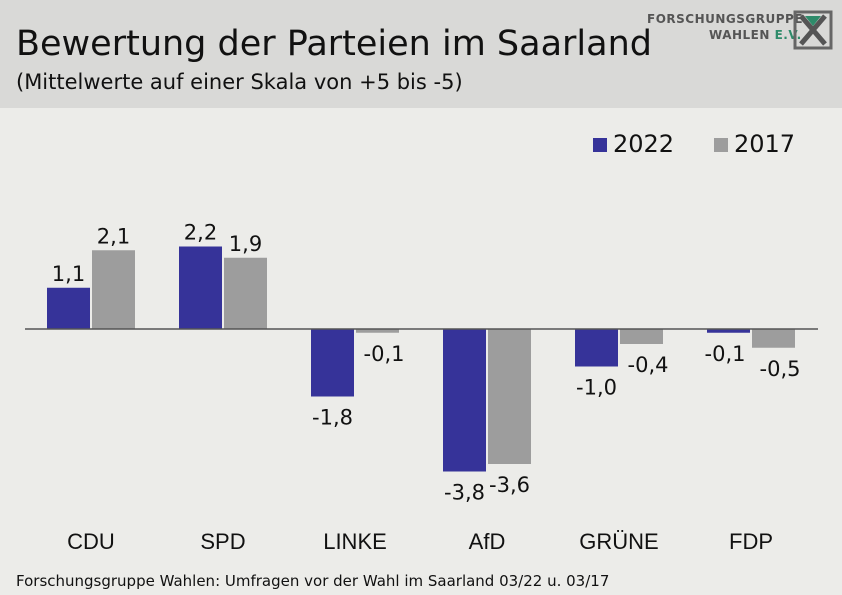 This screenshot has width=842, height=595. Describe the element at coordinates (780, 369) in the screenshot. I see `value-label-fdp-2017: -0,5` at that location.